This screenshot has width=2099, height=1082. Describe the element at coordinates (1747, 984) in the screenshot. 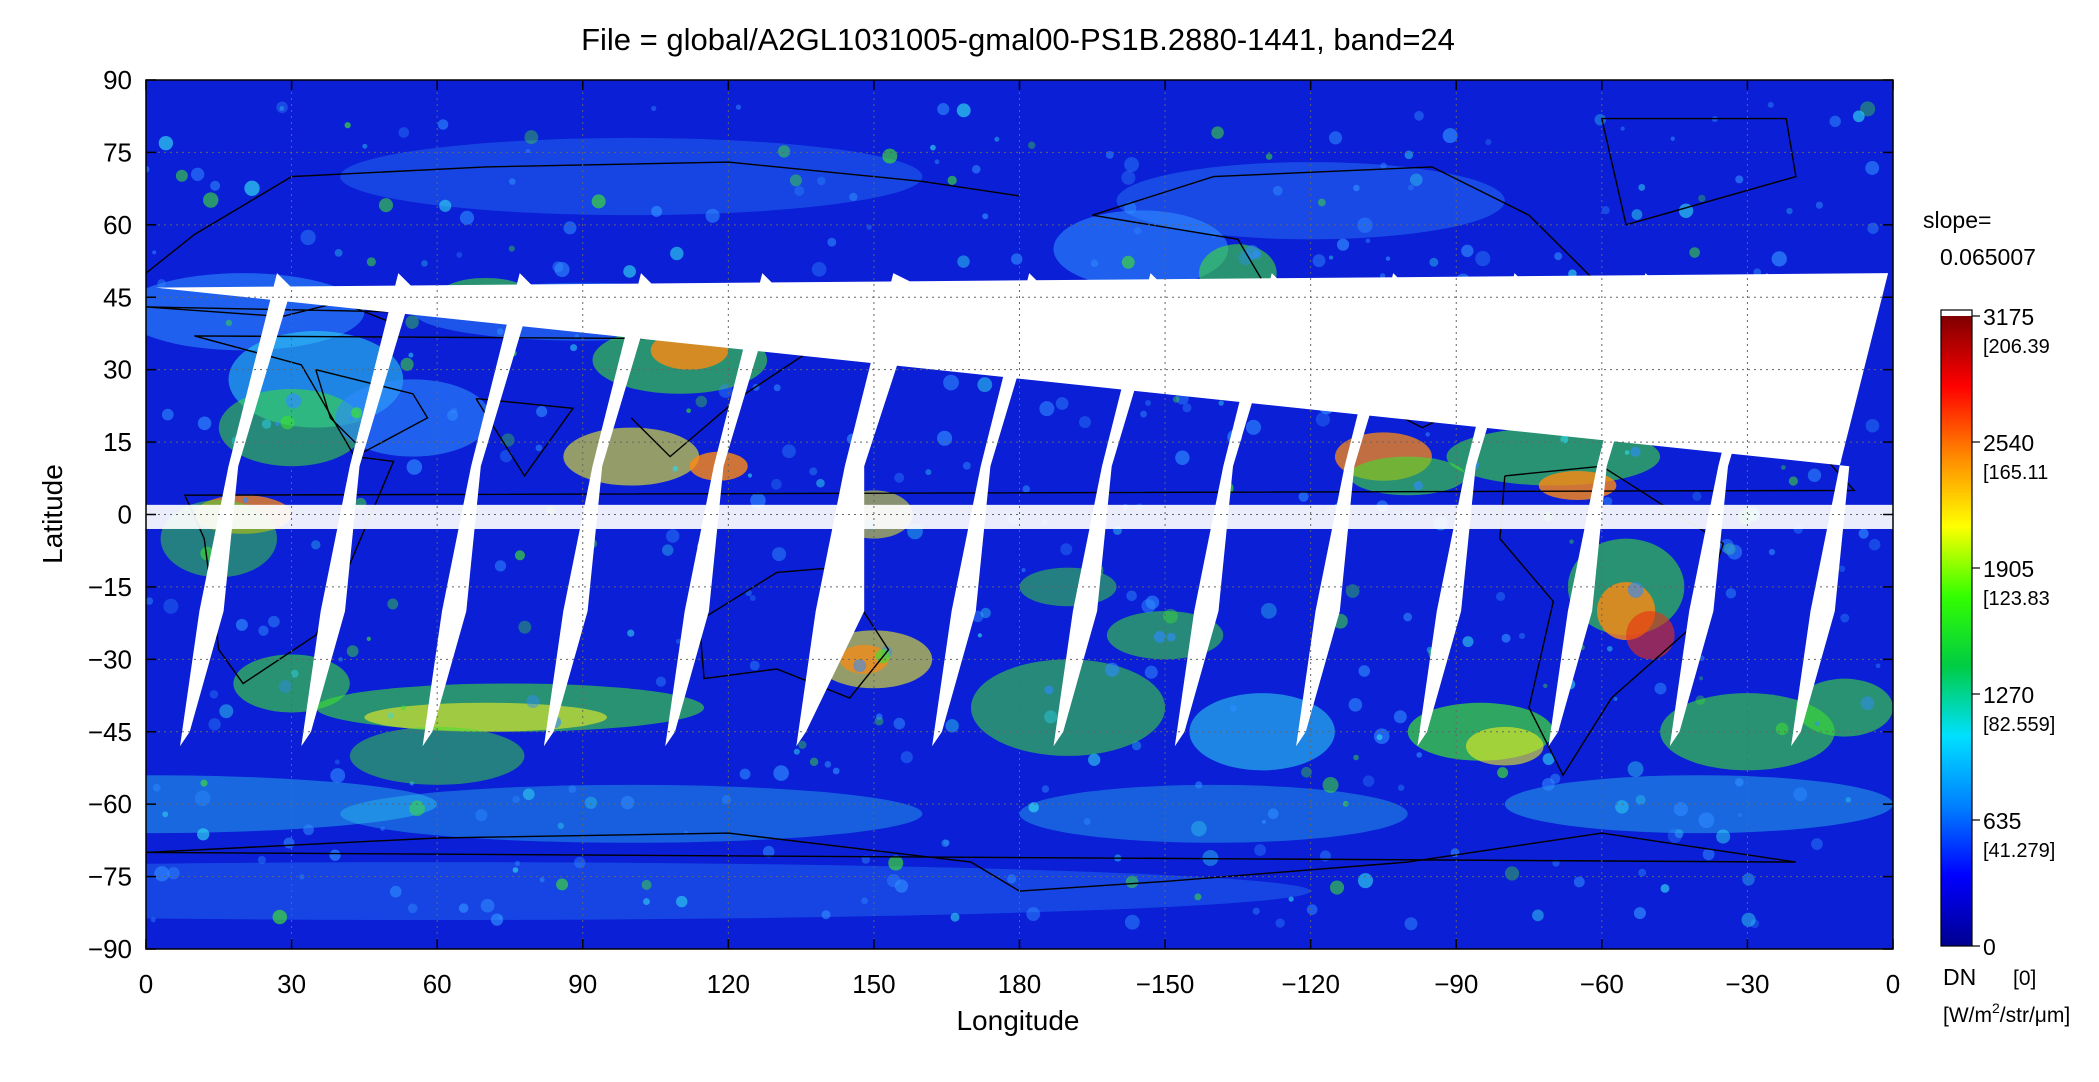

I see `x-tick-label: −30` at that location.